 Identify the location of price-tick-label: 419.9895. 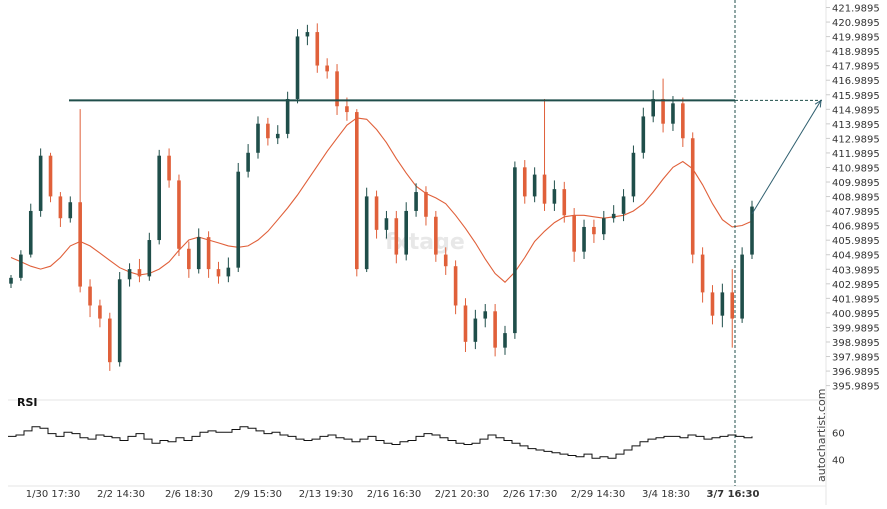
(856, 38).